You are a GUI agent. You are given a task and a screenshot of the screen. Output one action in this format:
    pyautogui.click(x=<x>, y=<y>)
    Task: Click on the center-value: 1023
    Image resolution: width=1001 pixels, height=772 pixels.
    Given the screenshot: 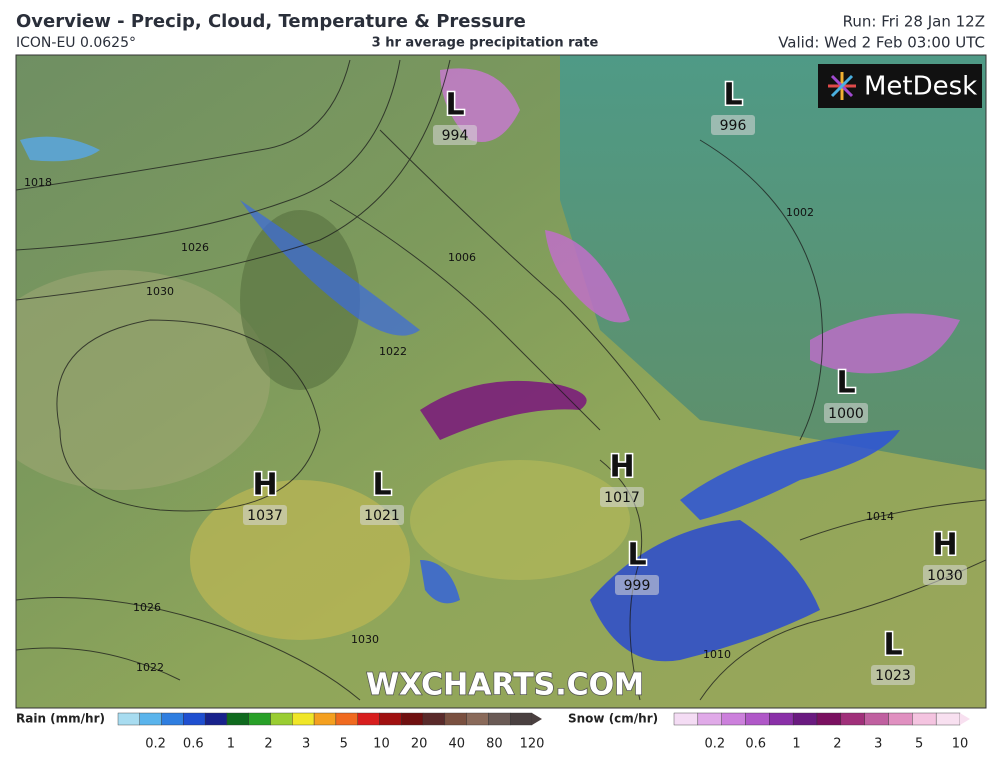 What is the action you would take?
    pyautogui.click(x=893, y=676)
    